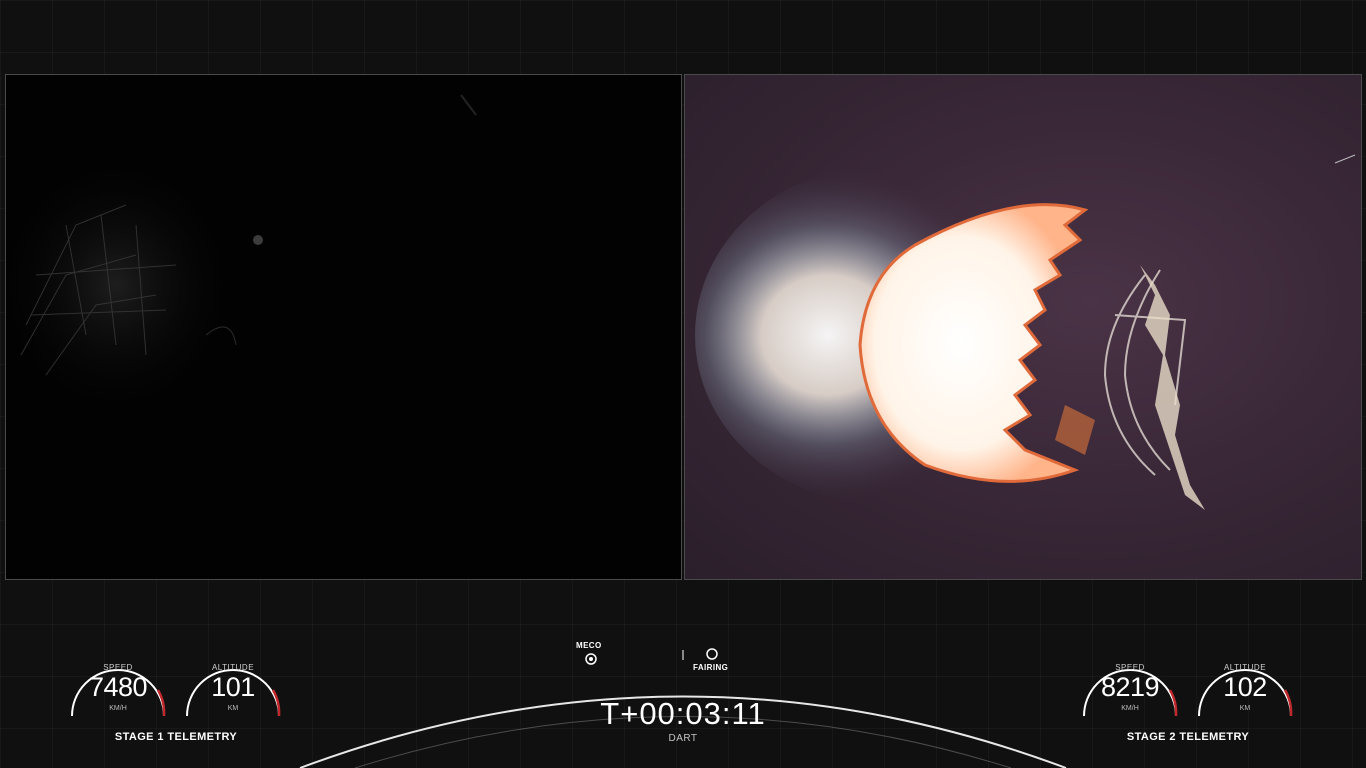 The height and width of the screenshot is (768, 1366). Describe the element at coordinates (1188, 737) in the screenshot. I see `stage2-telemetry-title: STAGE 2 TELEMETRY` at that location.